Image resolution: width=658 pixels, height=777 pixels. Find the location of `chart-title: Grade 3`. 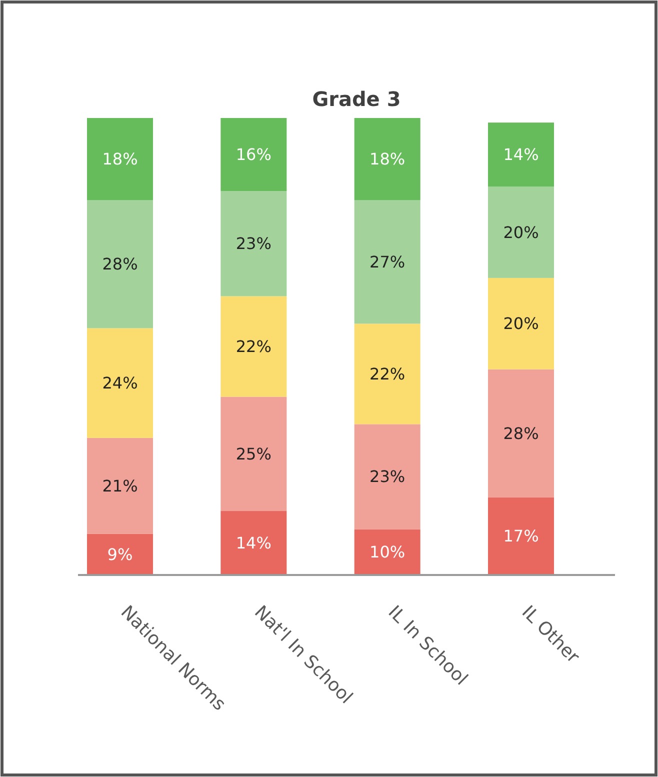

chart-title: Grade 3 is located at coordinates (356, 99).